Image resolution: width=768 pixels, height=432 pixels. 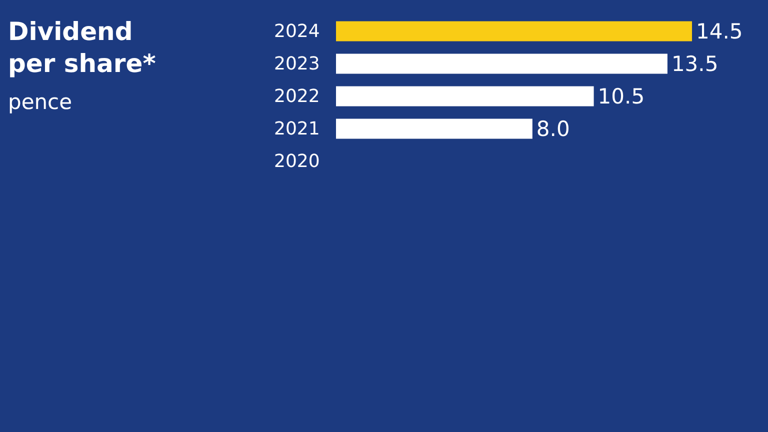 I want to click on data-label: 8.0, so click(x=553, y=128).